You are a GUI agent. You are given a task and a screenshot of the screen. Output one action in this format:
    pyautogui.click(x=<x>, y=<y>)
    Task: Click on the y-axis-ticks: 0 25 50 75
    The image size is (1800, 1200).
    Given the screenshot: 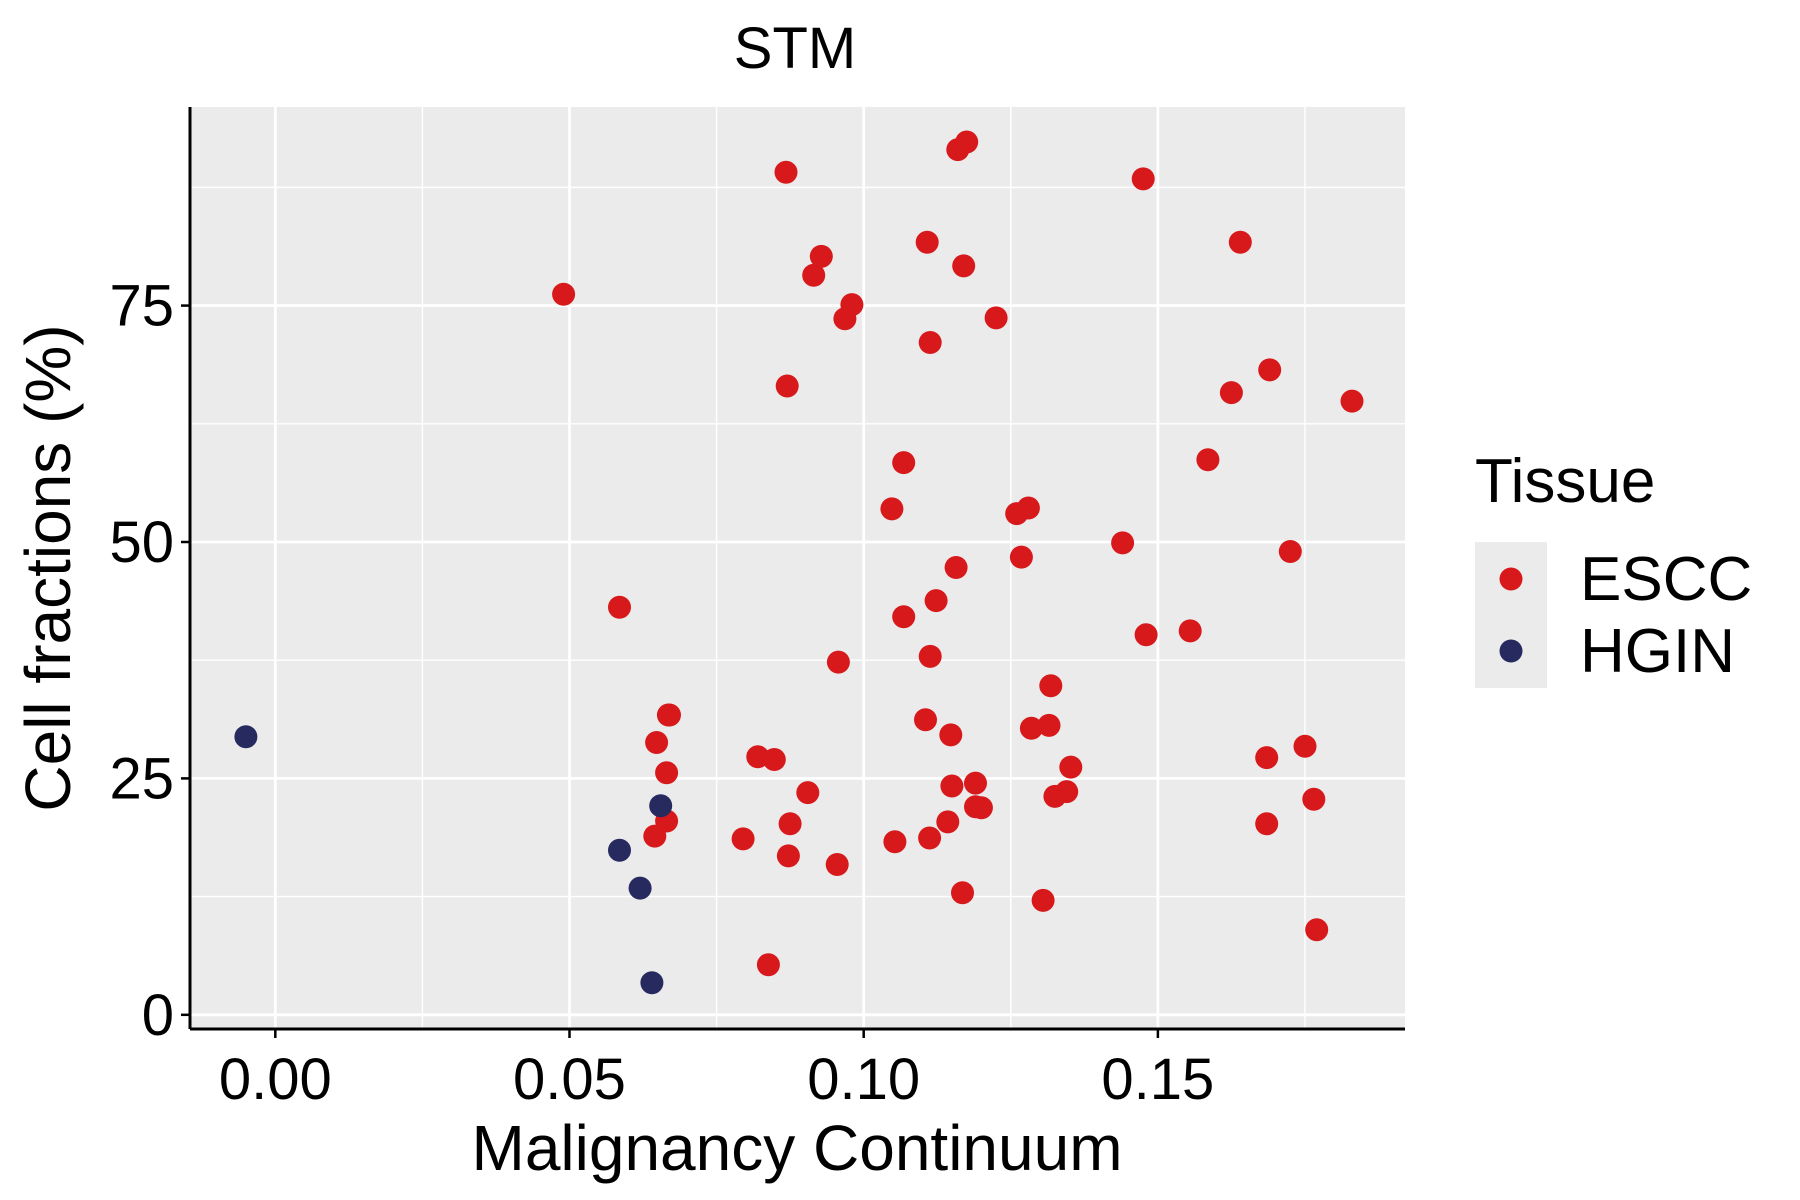 What is the action you would take?
    pyautogui.click(x=149, y=661)
    